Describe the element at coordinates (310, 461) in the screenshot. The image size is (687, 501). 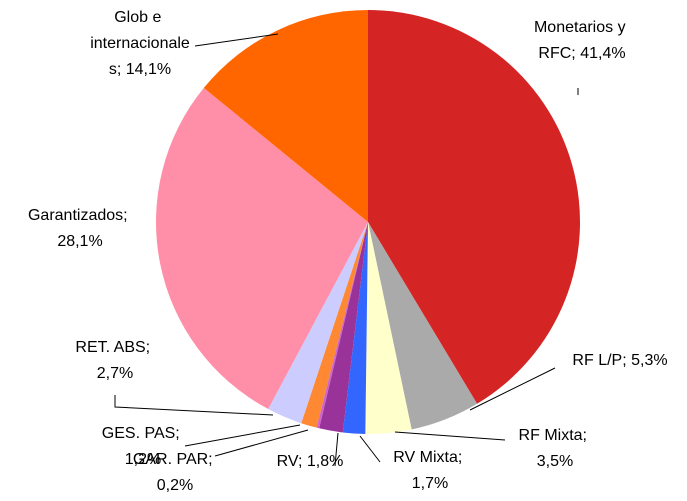
I see `data-label: RV; 1,8%` at that location.